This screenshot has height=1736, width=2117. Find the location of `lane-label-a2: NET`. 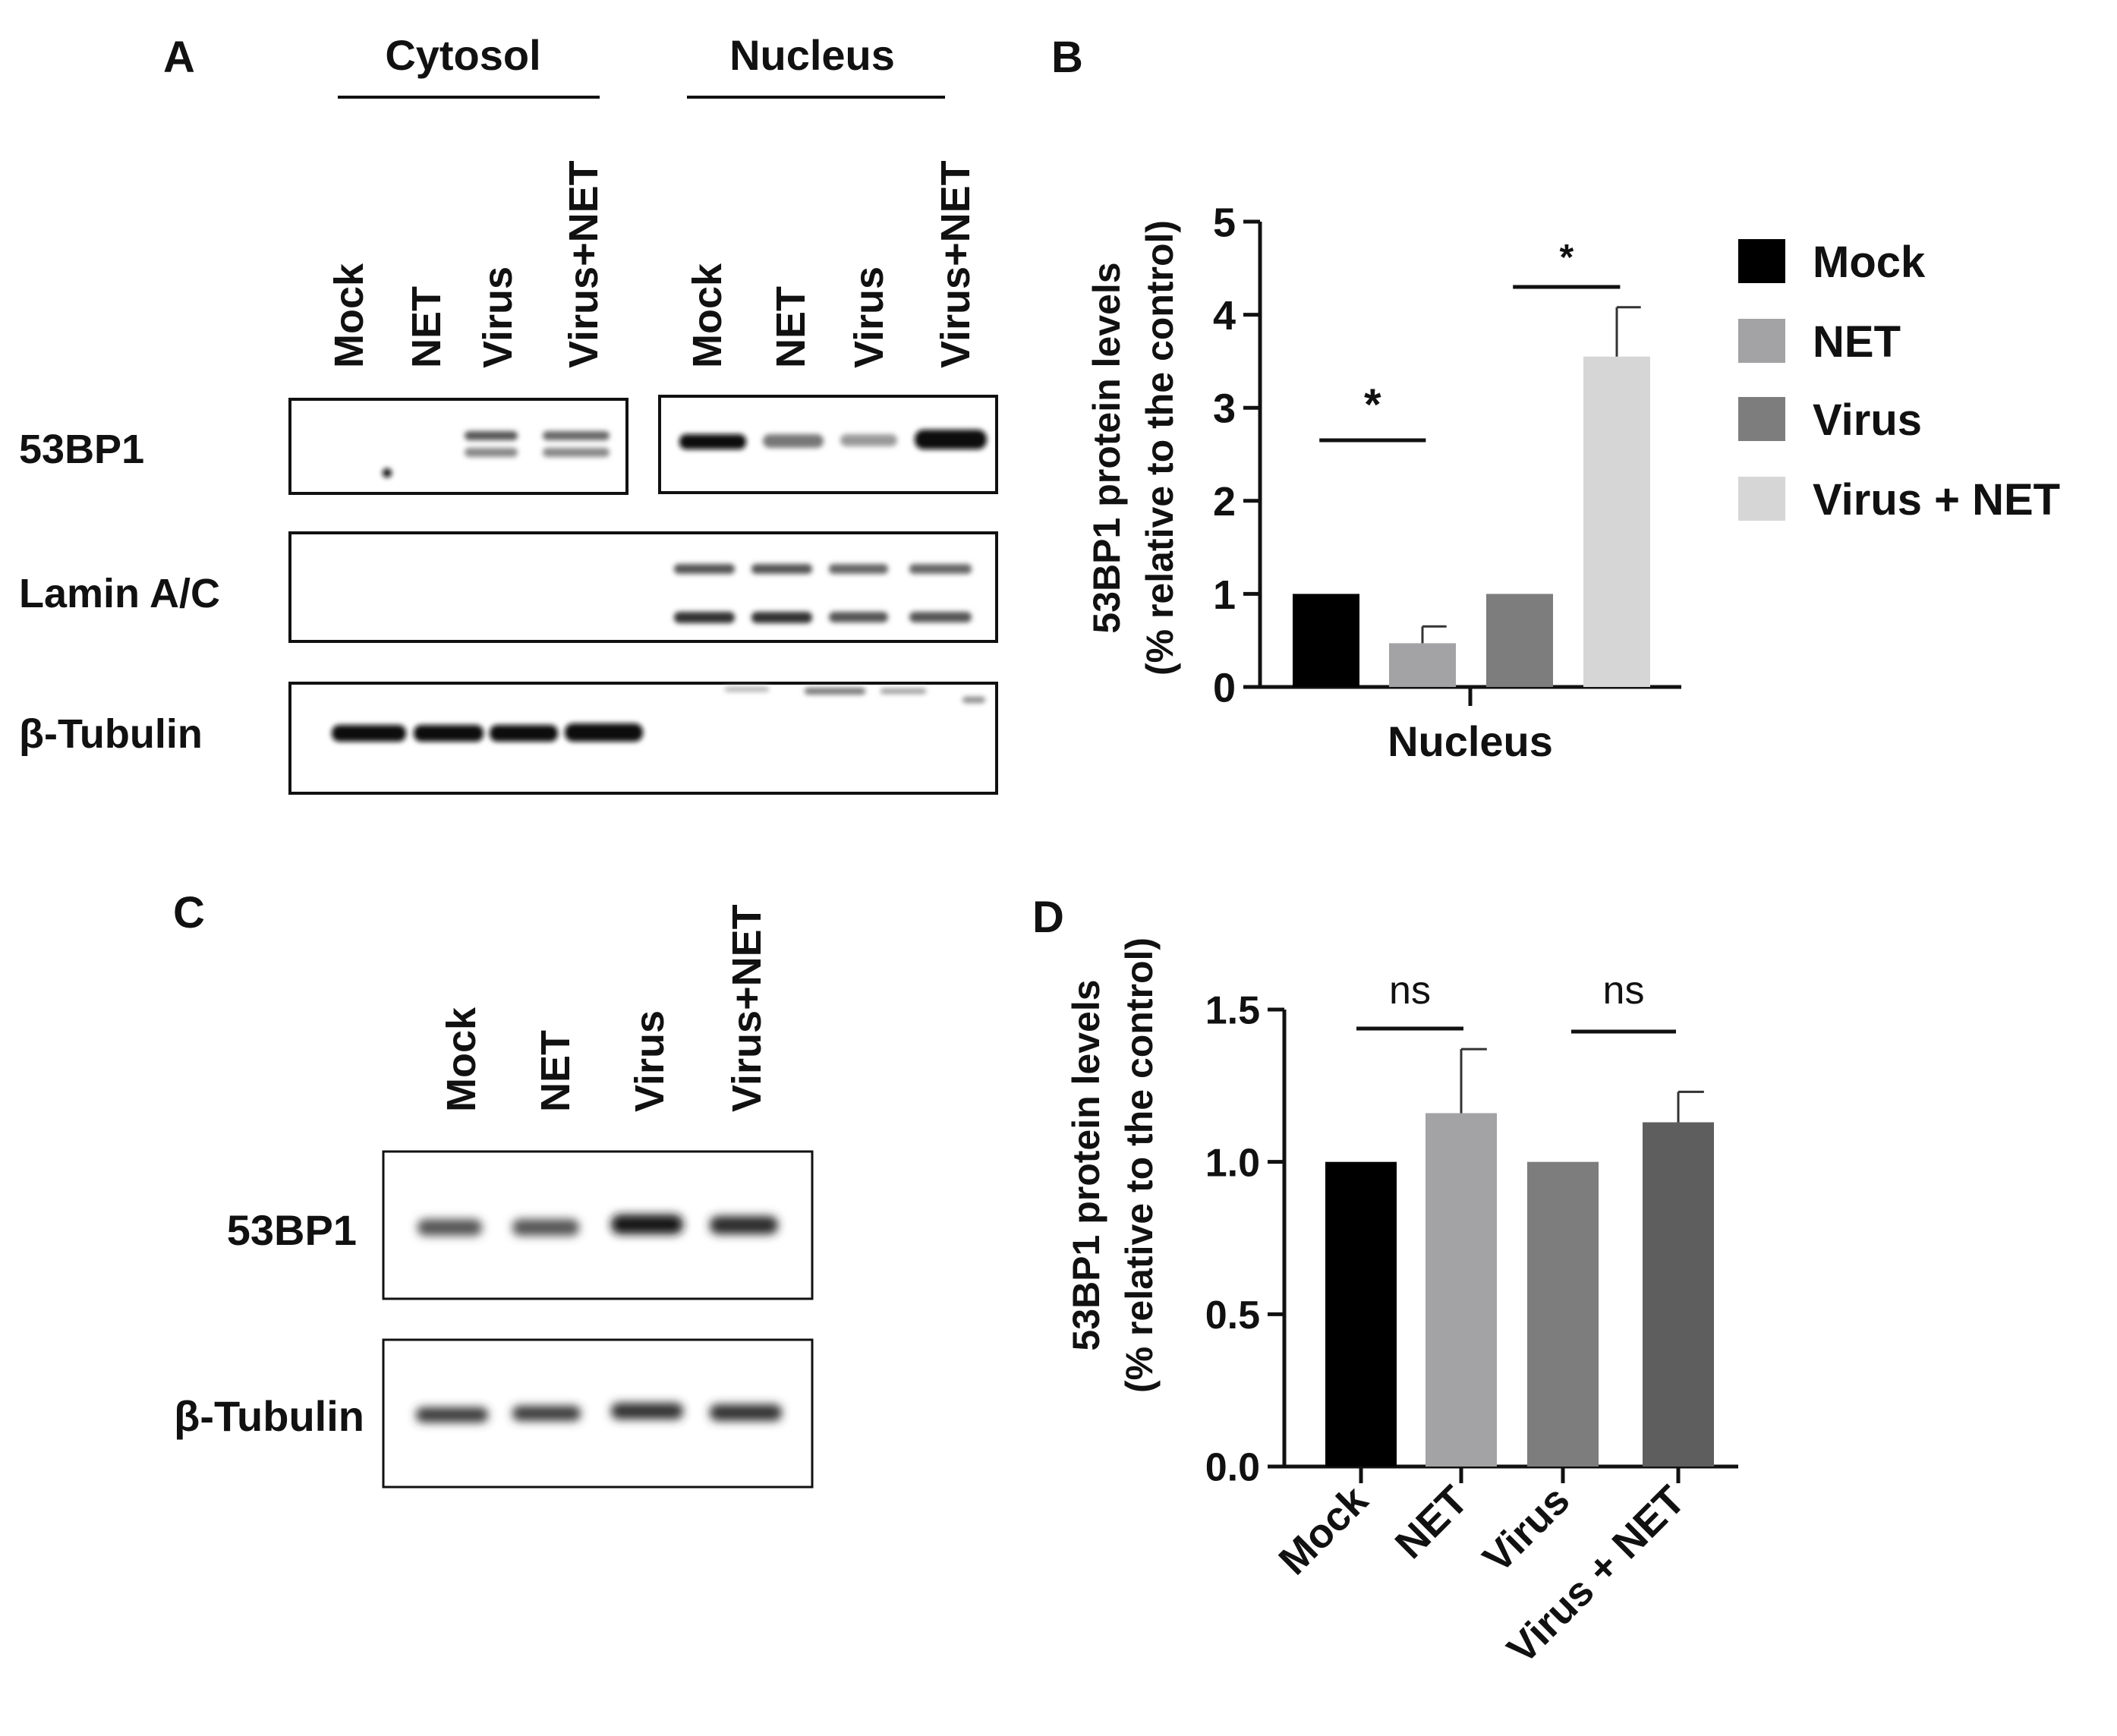

lane-label-a2: NET is located at coordinates (426, 327).